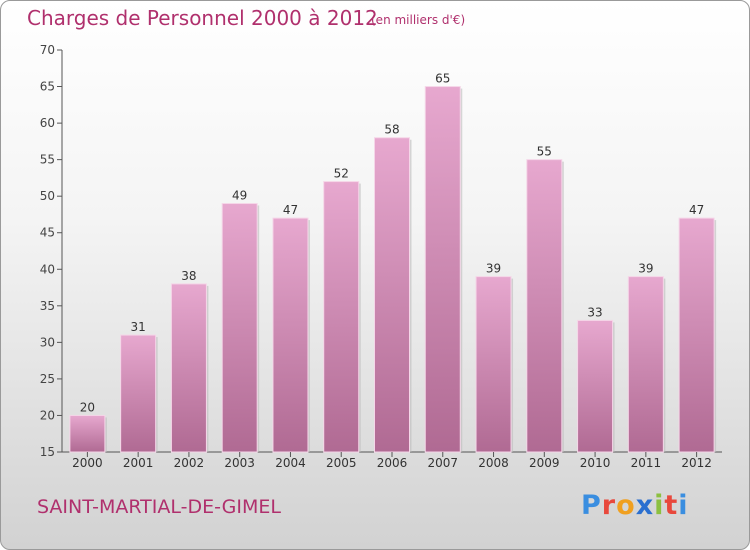  Describe the element at coordinates (239, 463) in the screenshot. I see `x-tick-label: 2003` at that location.